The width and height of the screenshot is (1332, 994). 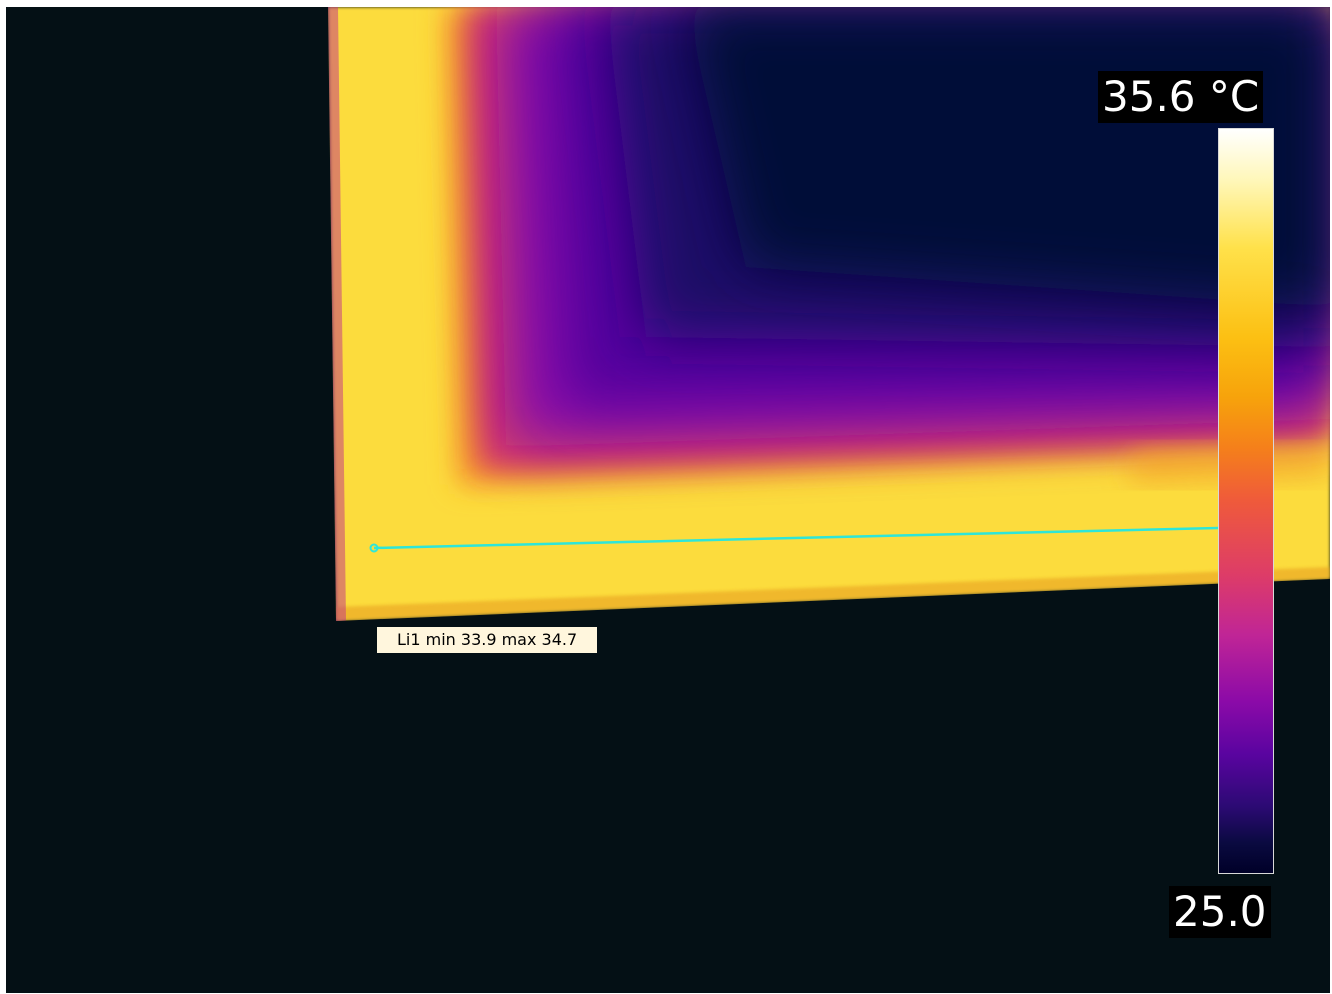 What do you see at coordinates (1181, 97) in the screenshot?
I see `scale-max-label: 35.6 °C` at bounding box center [1181, 97].